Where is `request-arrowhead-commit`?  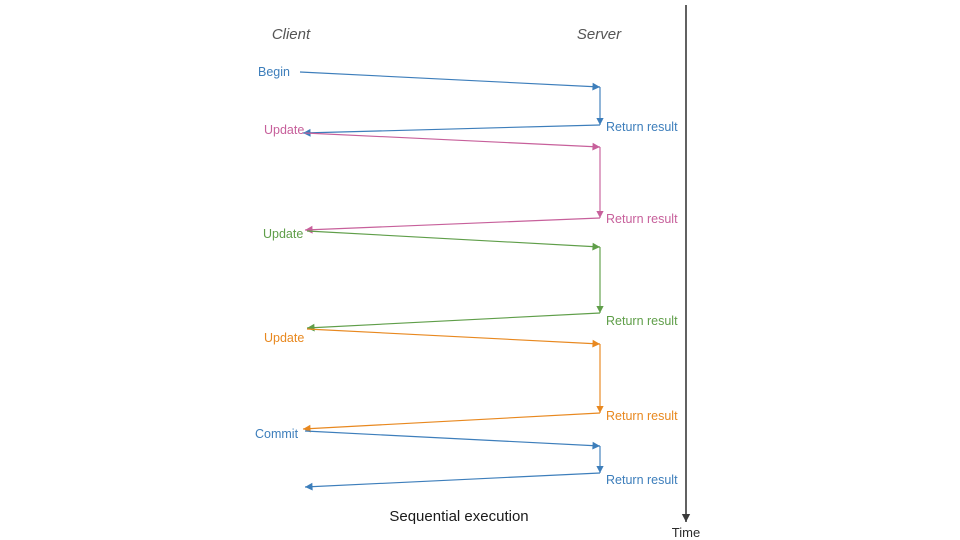 request-arrowhead-commit is located at coordinates (596, 445).